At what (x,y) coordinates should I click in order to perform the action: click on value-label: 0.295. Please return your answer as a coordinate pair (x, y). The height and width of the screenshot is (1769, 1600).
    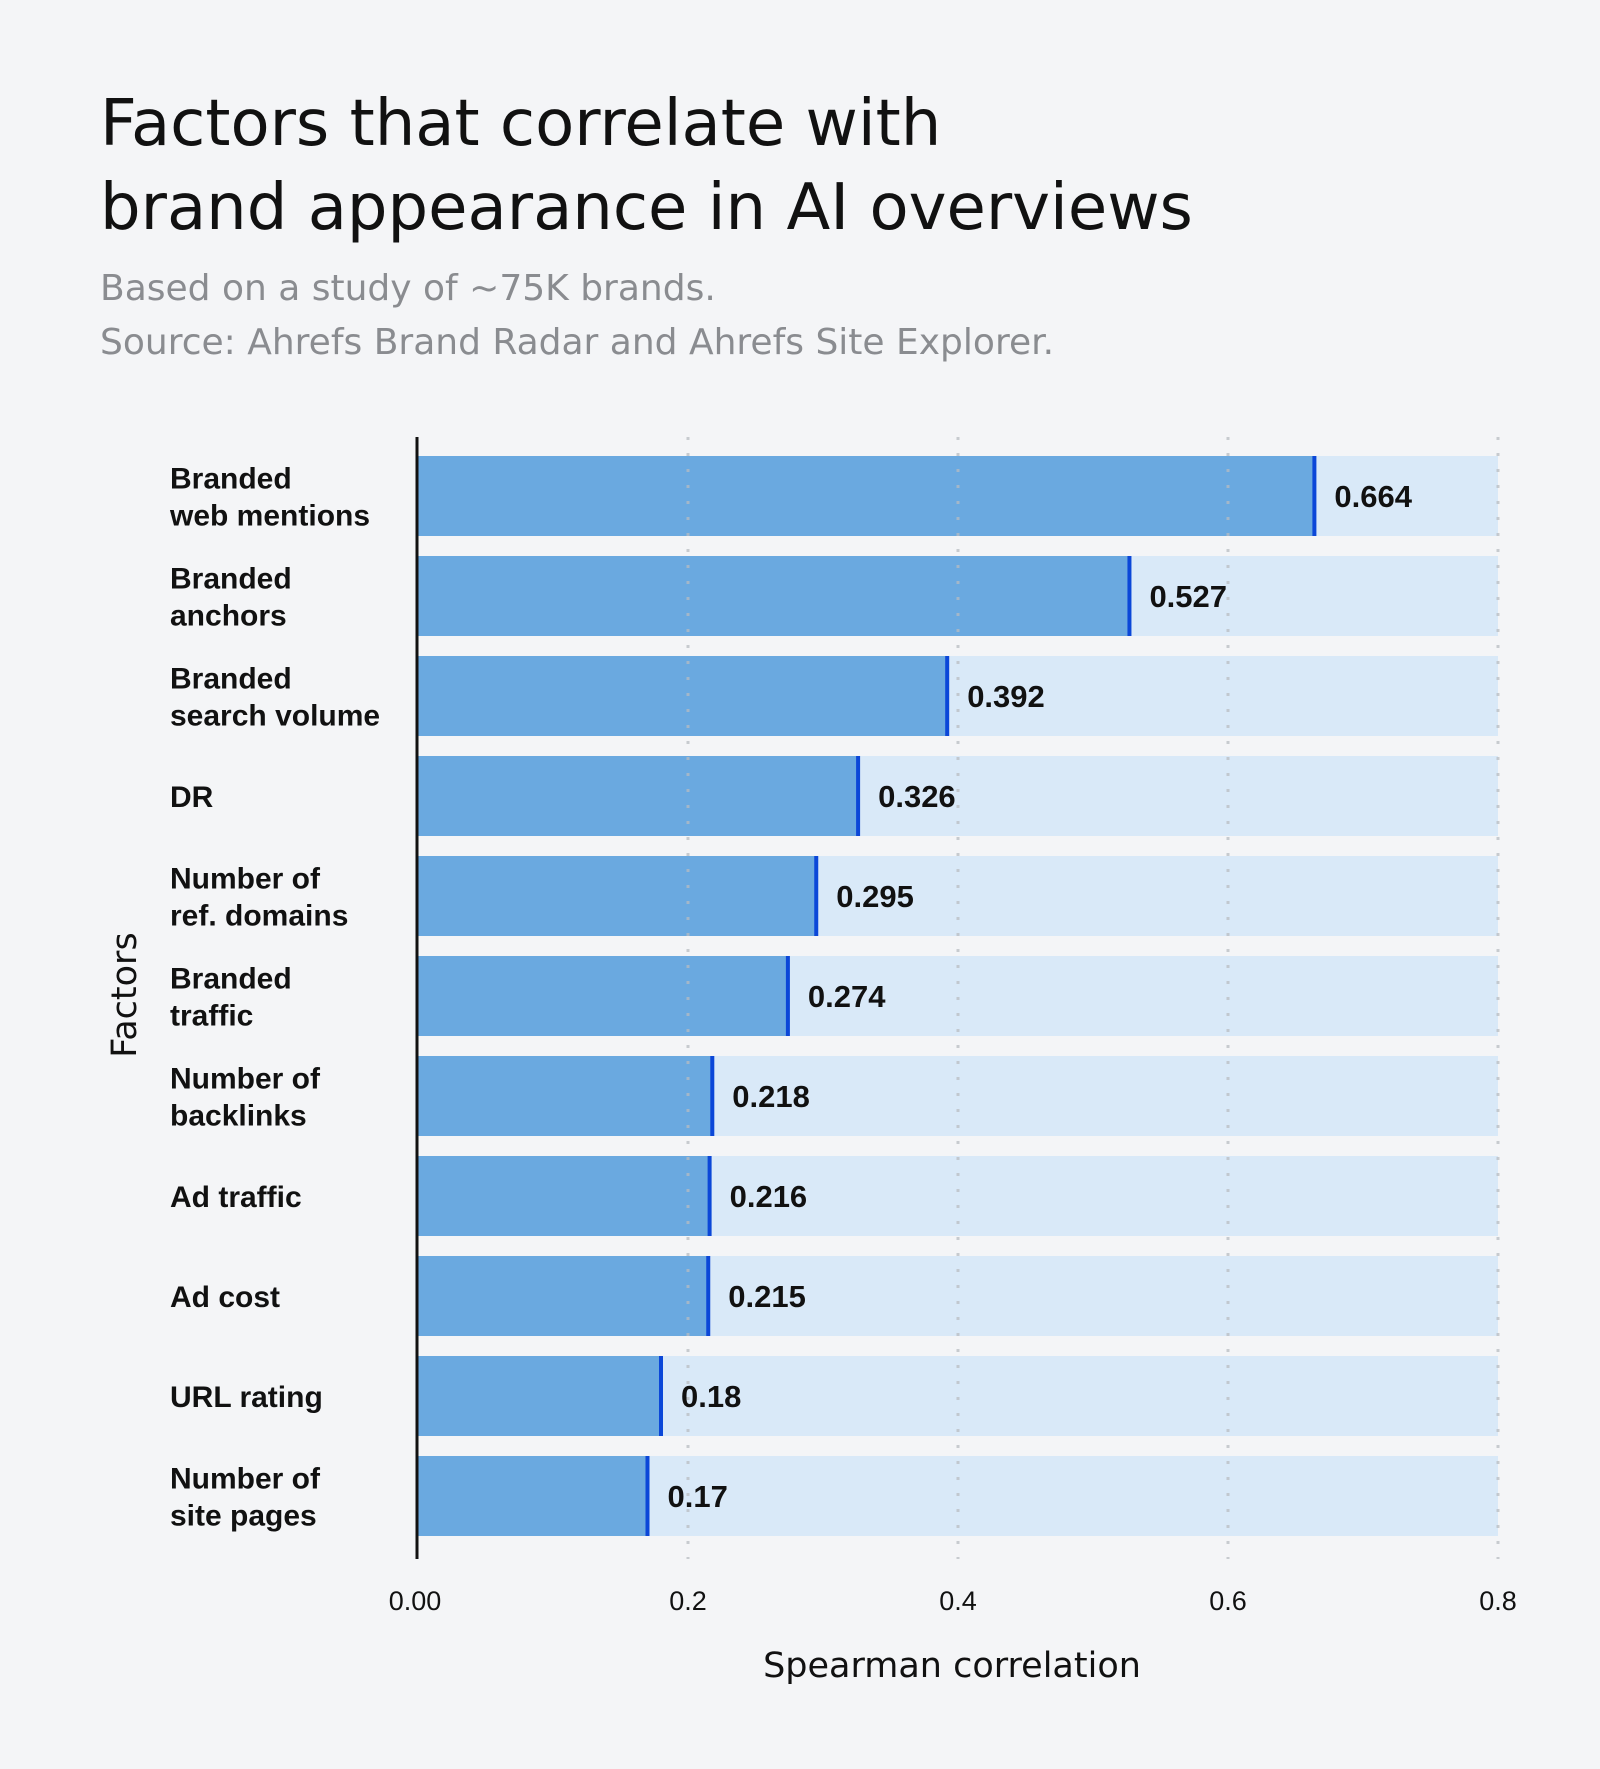
    Looking at the image, I should click on (875, 896).